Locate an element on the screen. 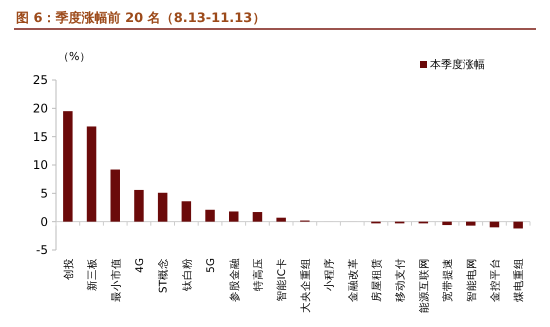 The height and width of the screenshot is (327, 550). x-tick-label: 特高压 is located at coordinates (257, 274).